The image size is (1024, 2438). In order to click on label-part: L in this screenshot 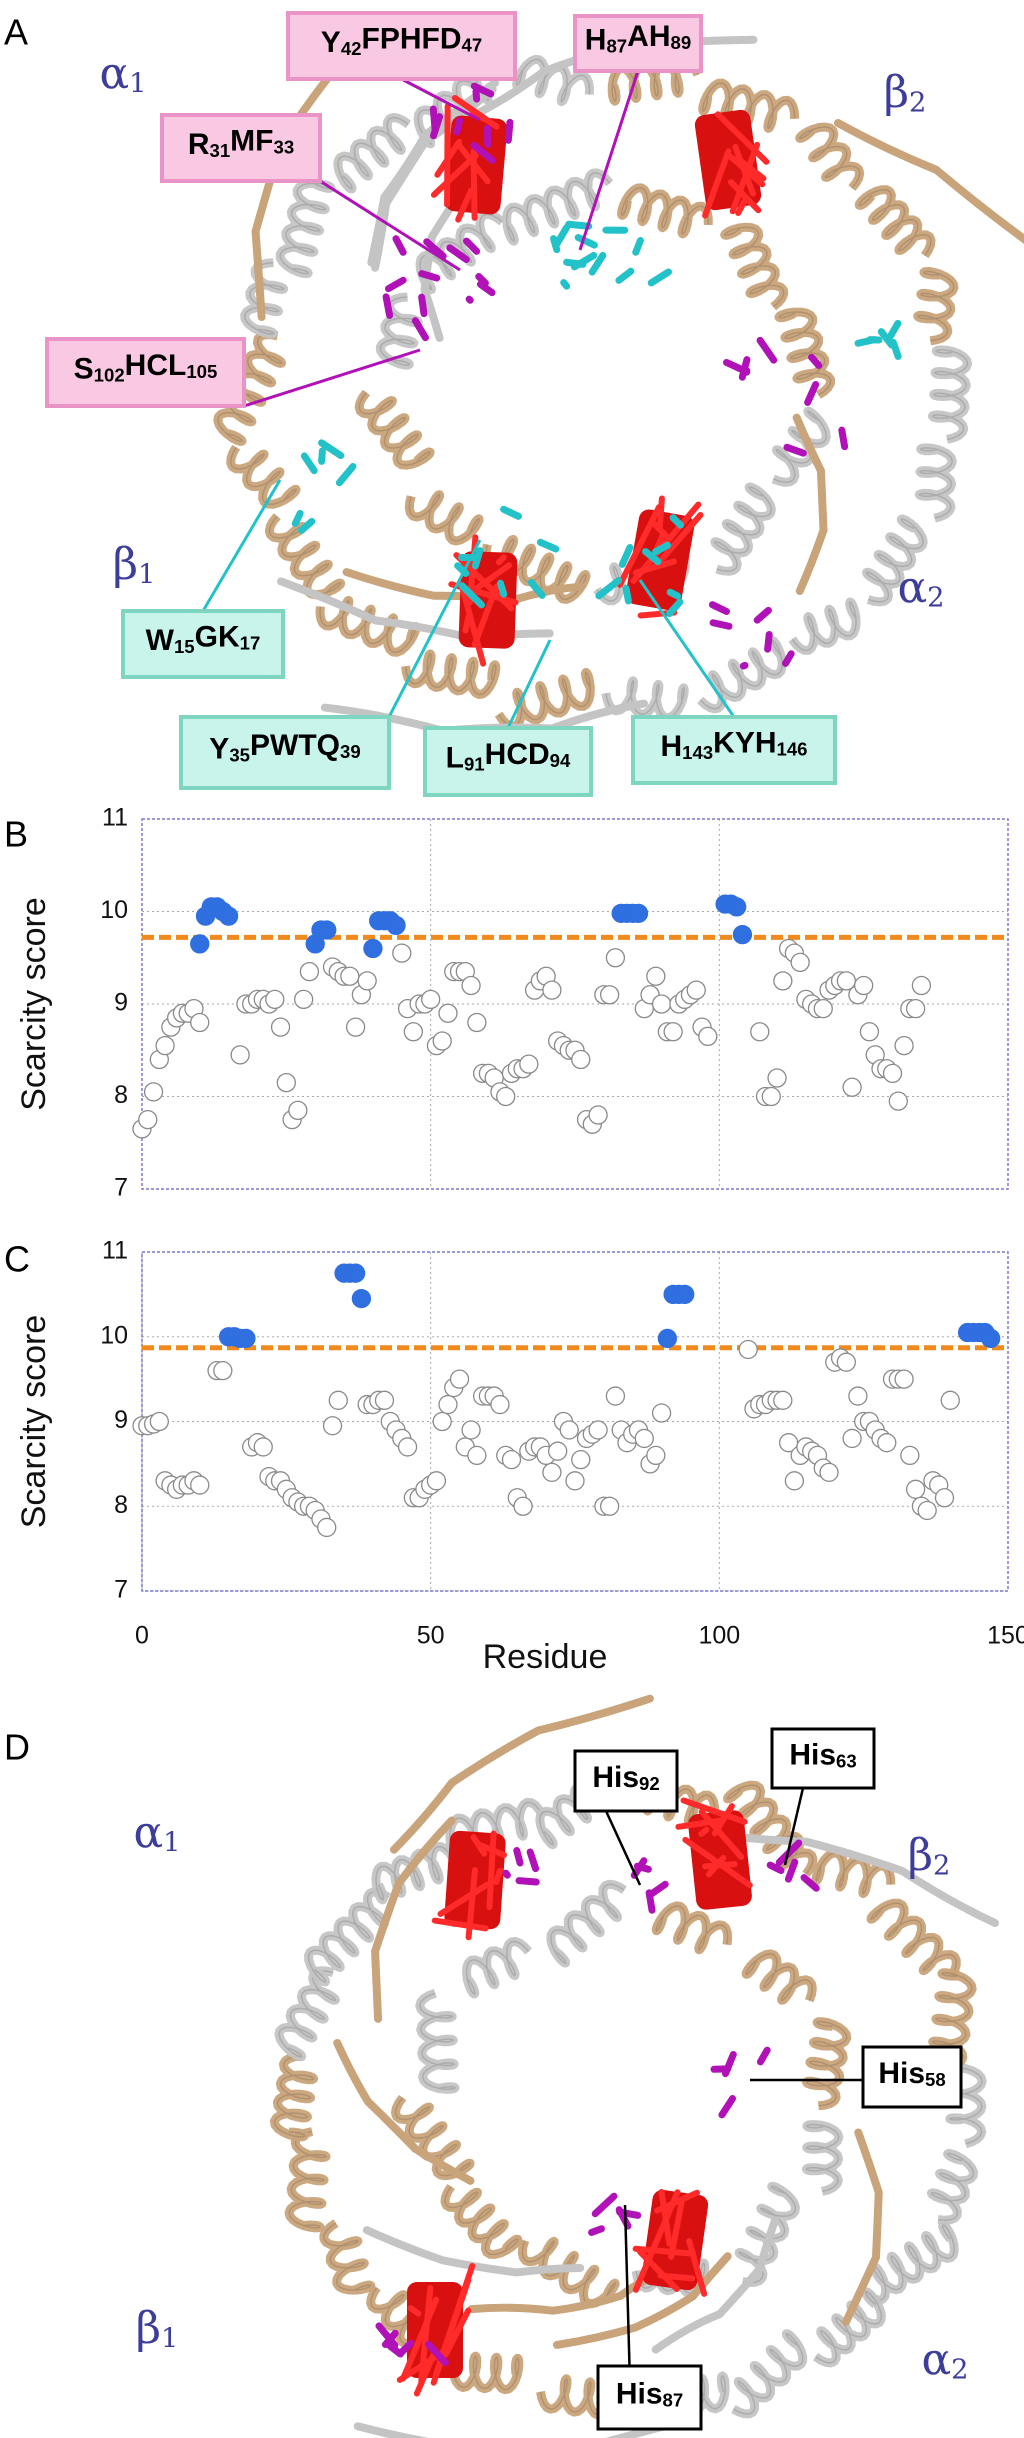, I will do `click(455, 757)`.